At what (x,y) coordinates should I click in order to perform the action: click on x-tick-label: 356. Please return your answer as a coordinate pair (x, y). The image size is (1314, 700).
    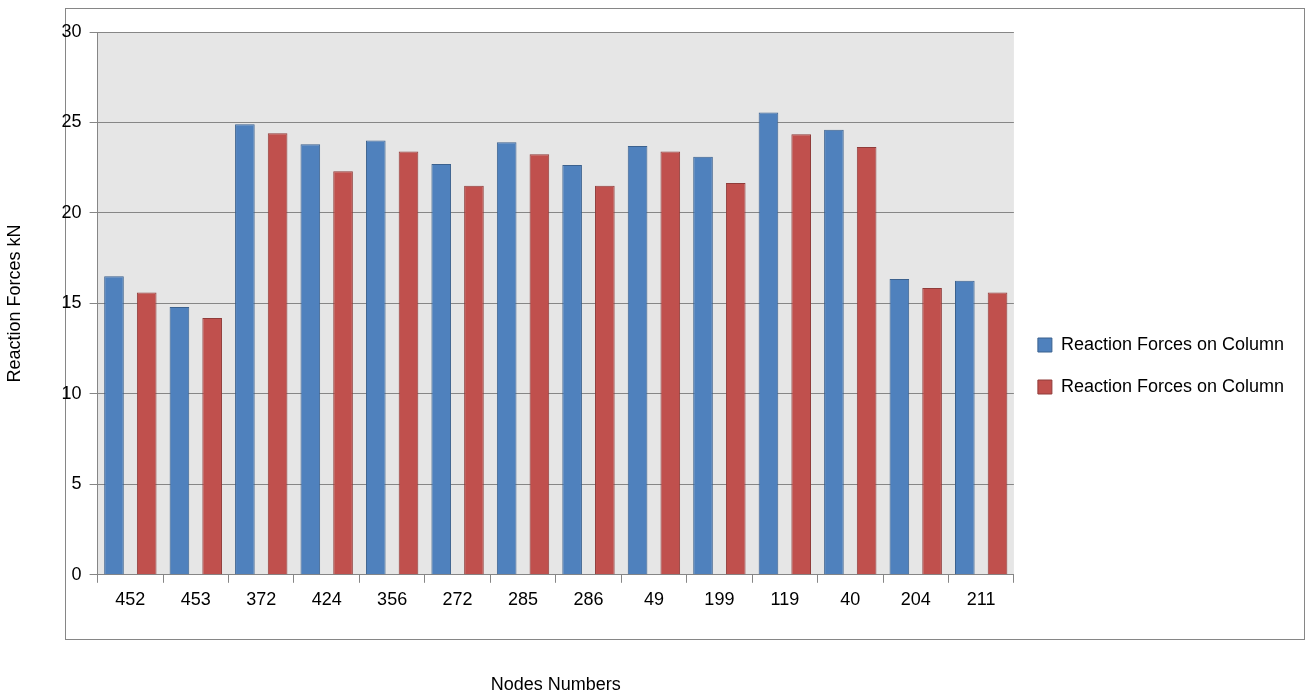
    Looking at the image, I should click on (392, 598).